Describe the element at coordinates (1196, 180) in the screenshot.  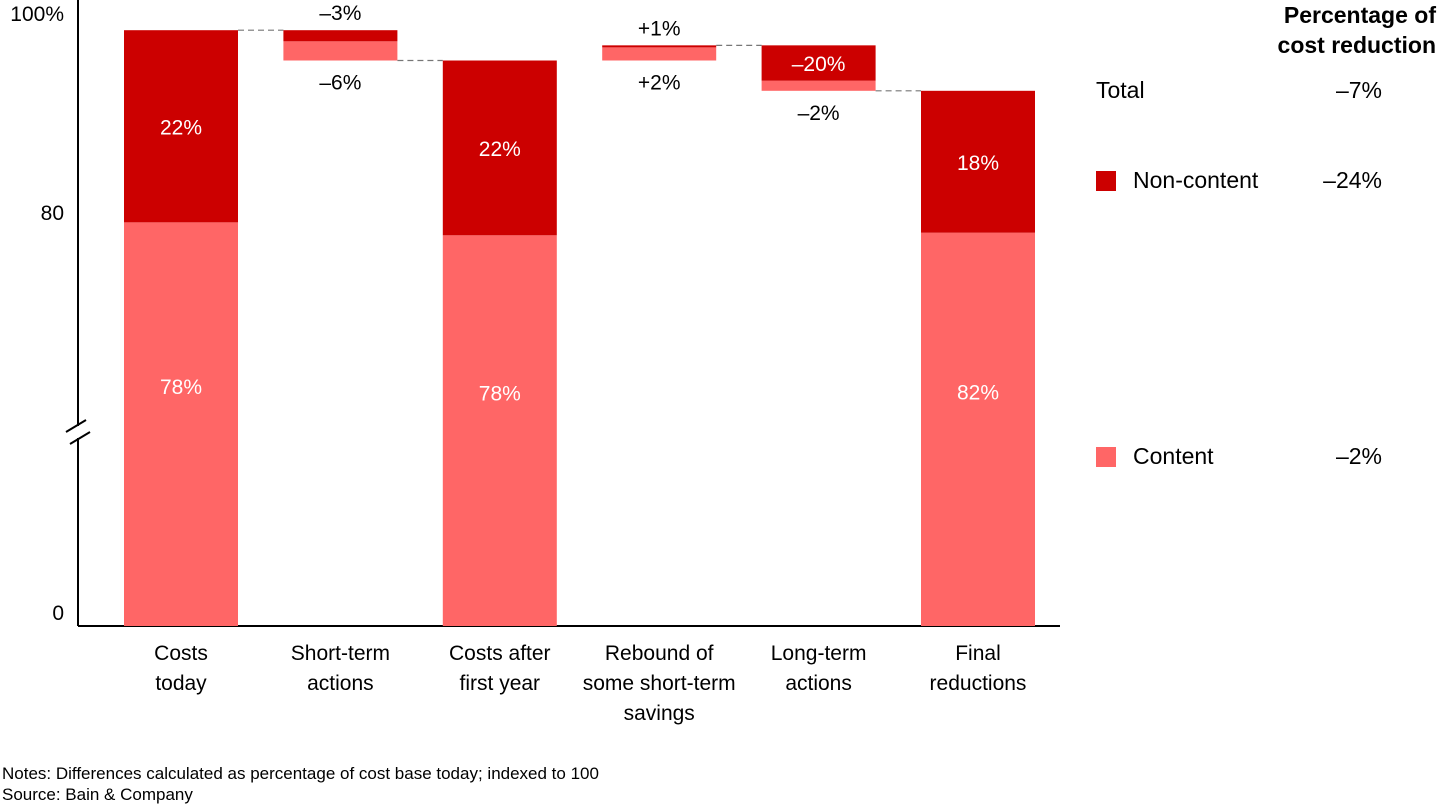
I see `legend-non-content-label: Non-content` at that location.